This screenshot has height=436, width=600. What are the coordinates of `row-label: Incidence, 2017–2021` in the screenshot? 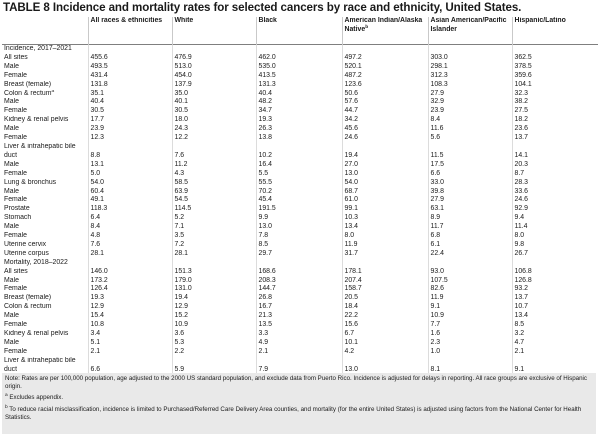 It's located at (45, 49).